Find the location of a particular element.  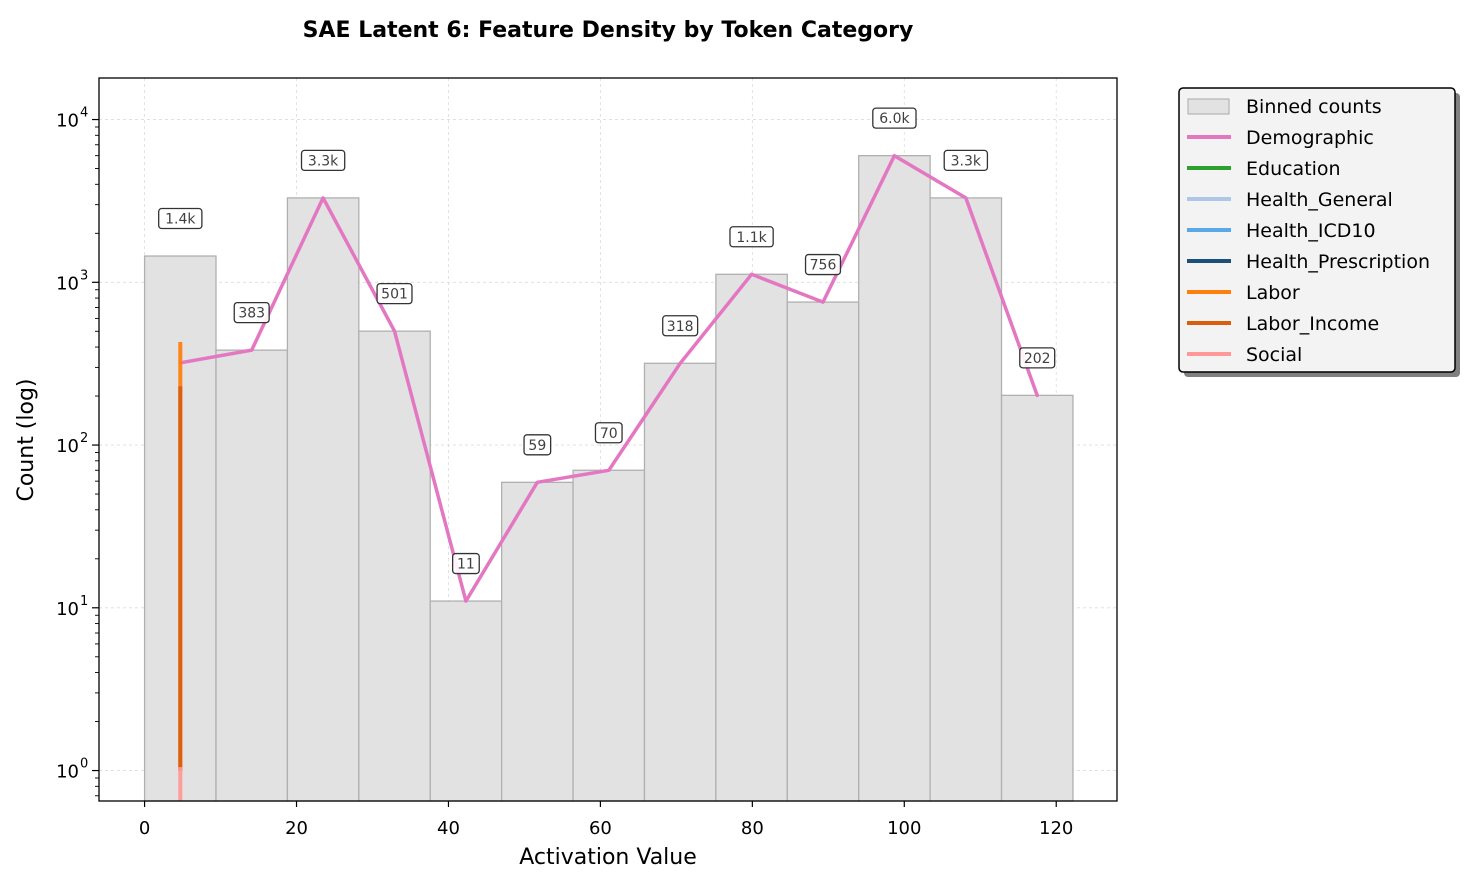

bar-value-label: 11 is located at coordinates (466, 565).